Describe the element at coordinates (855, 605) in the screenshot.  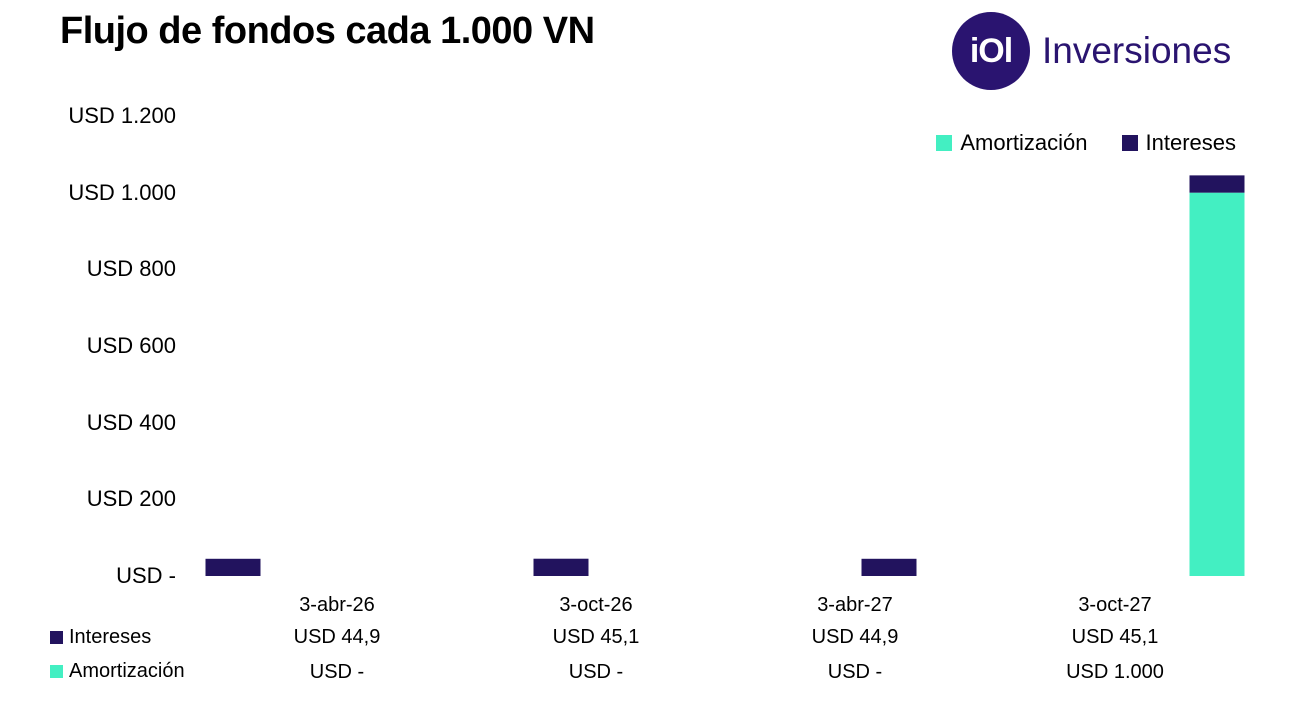
I see `x-tick-label: 3-abr-27` at that location.